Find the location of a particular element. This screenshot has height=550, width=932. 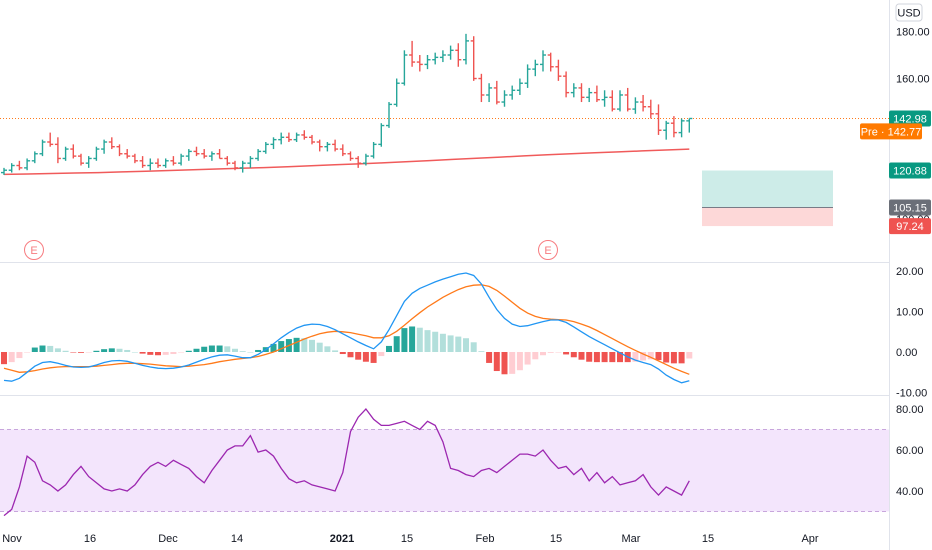

earnings-marker-label: E is located at coordinates (33, 251).